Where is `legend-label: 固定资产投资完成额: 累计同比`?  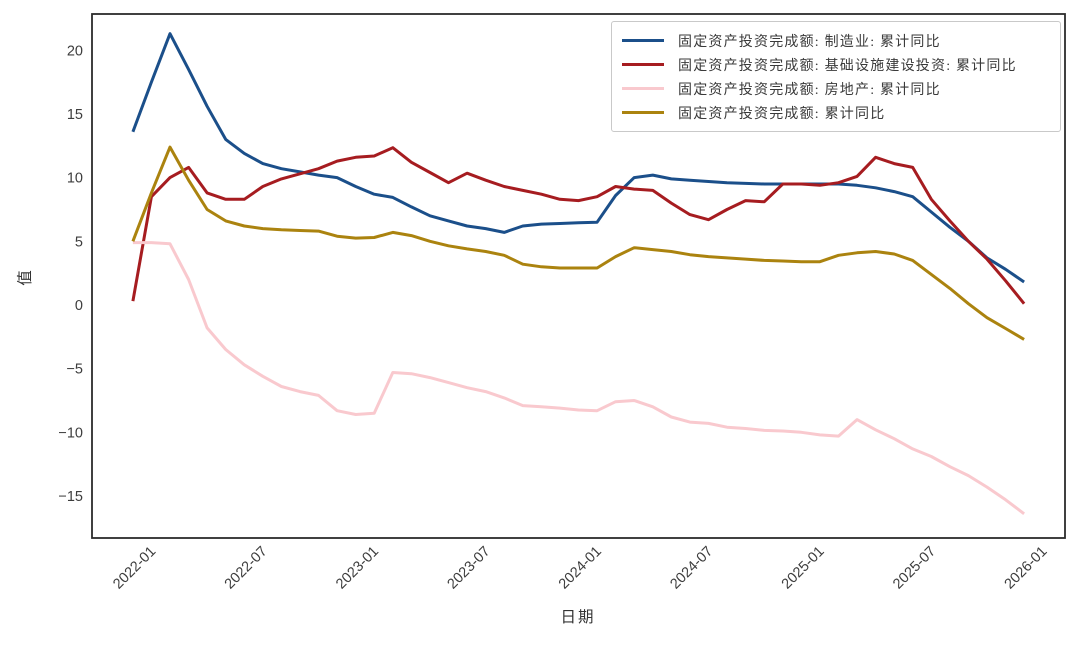 legend-label: 固定资产投资完成额: 累计同比 is located at coordinates (782, 114).